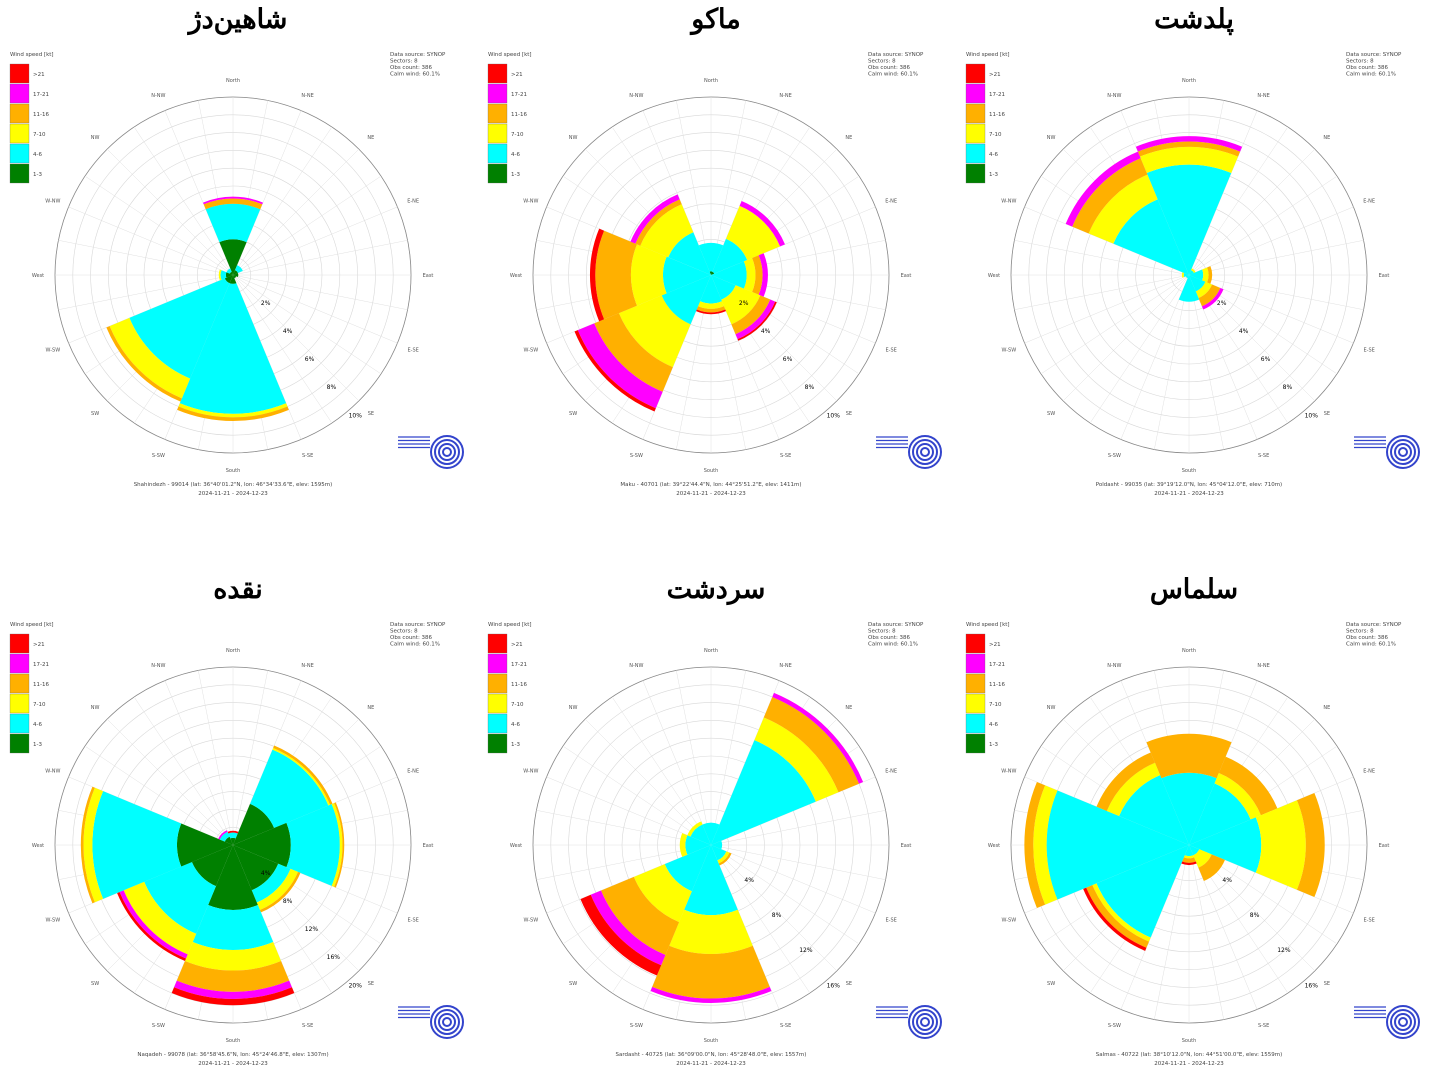 This screenshot has height=1092, width=1432. I want to click on direction-label: S-SE, so click(785, 456).